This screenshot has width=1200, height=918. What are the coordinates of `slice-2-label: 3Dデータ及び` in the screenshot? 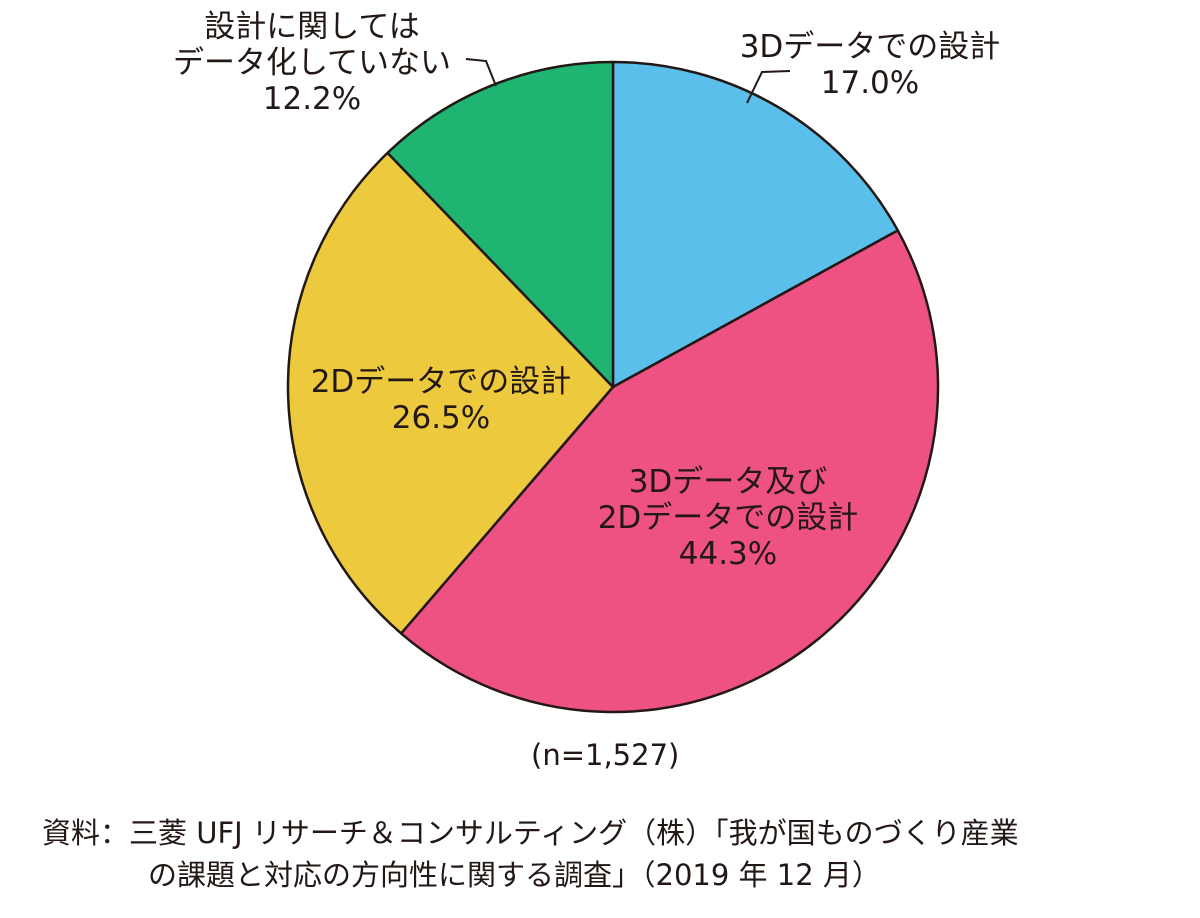 It's located at (728, 482).